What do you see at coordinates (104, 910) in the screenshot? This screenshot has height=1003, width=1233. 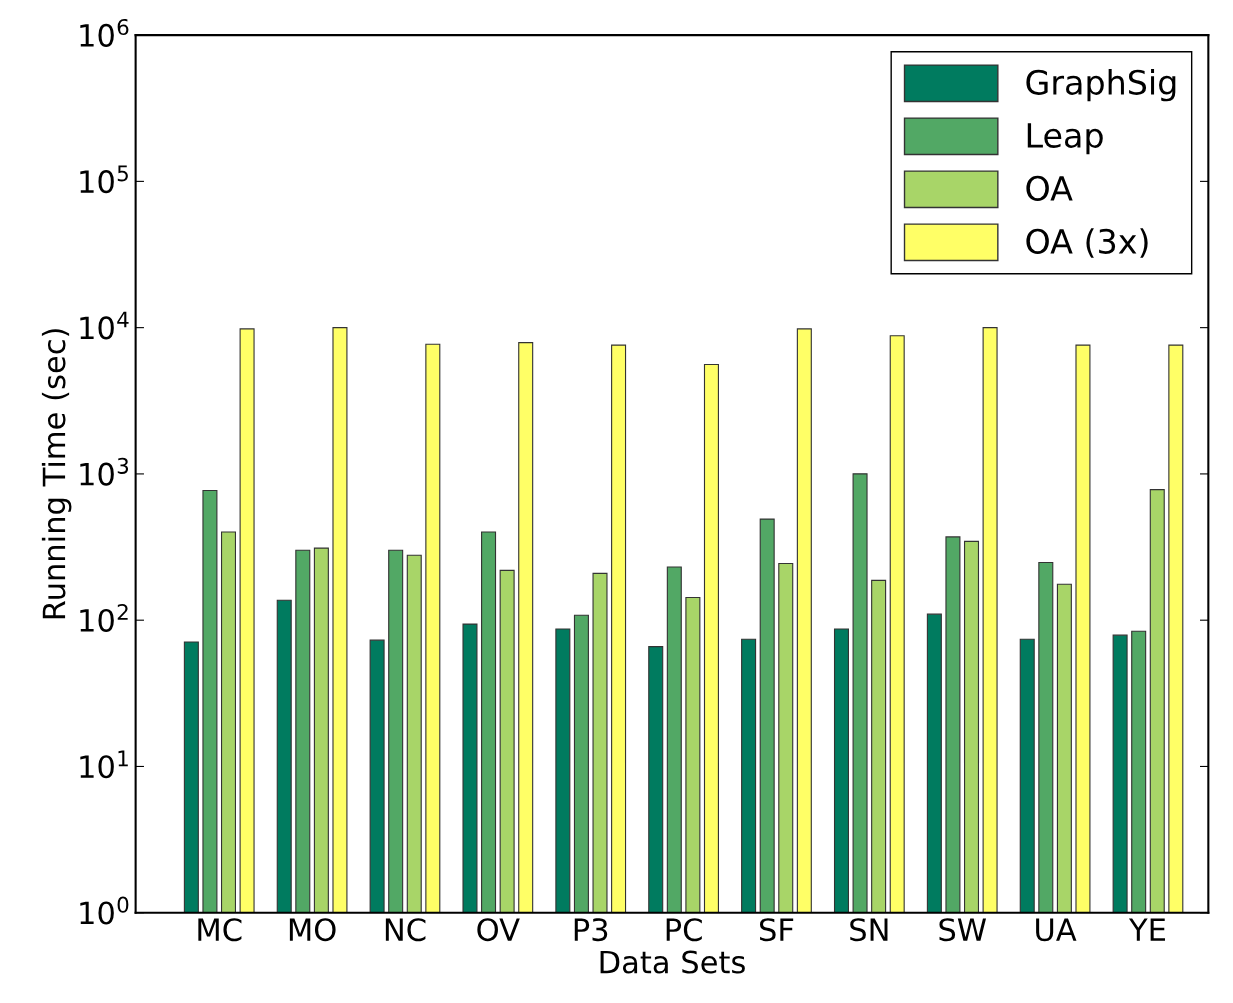 I see `y-tick-label: 10$^{0}$` at bounding box center [104, 910].